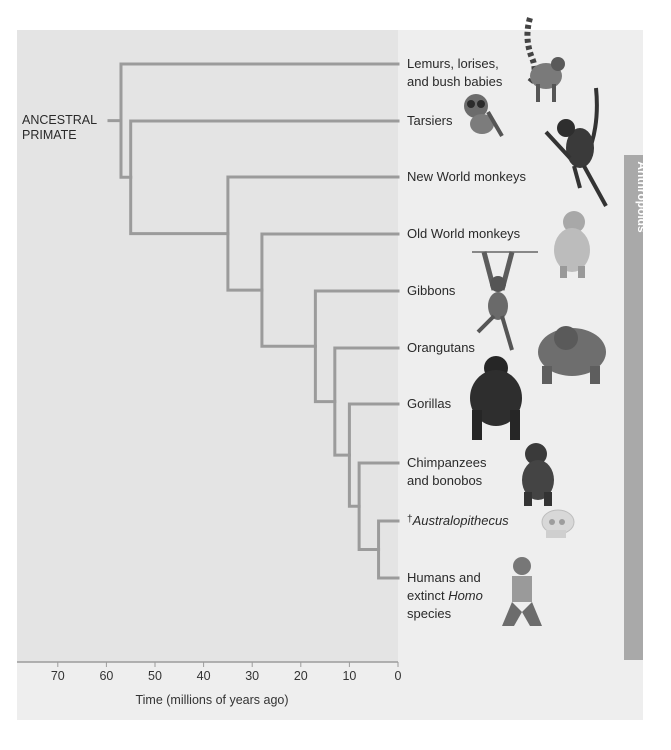 This screenshot has height=750, width=671. Describe the element at coordinates (204, 676) in the screenshot. I see `axis-tick-label: 40` at that location.